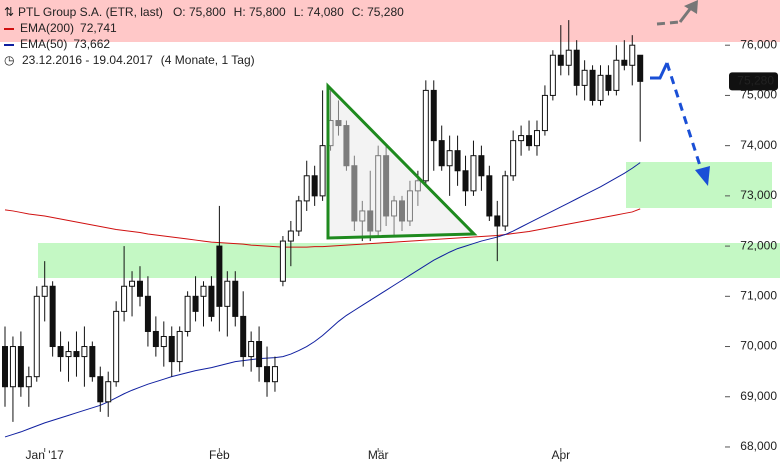 Image resolution: width=780 pixels, height=465 pixels. What do you see at coordinates (378, 455) in the screenshot?
I see `x-tick-label: Mär` at bounding box center [378, 455].